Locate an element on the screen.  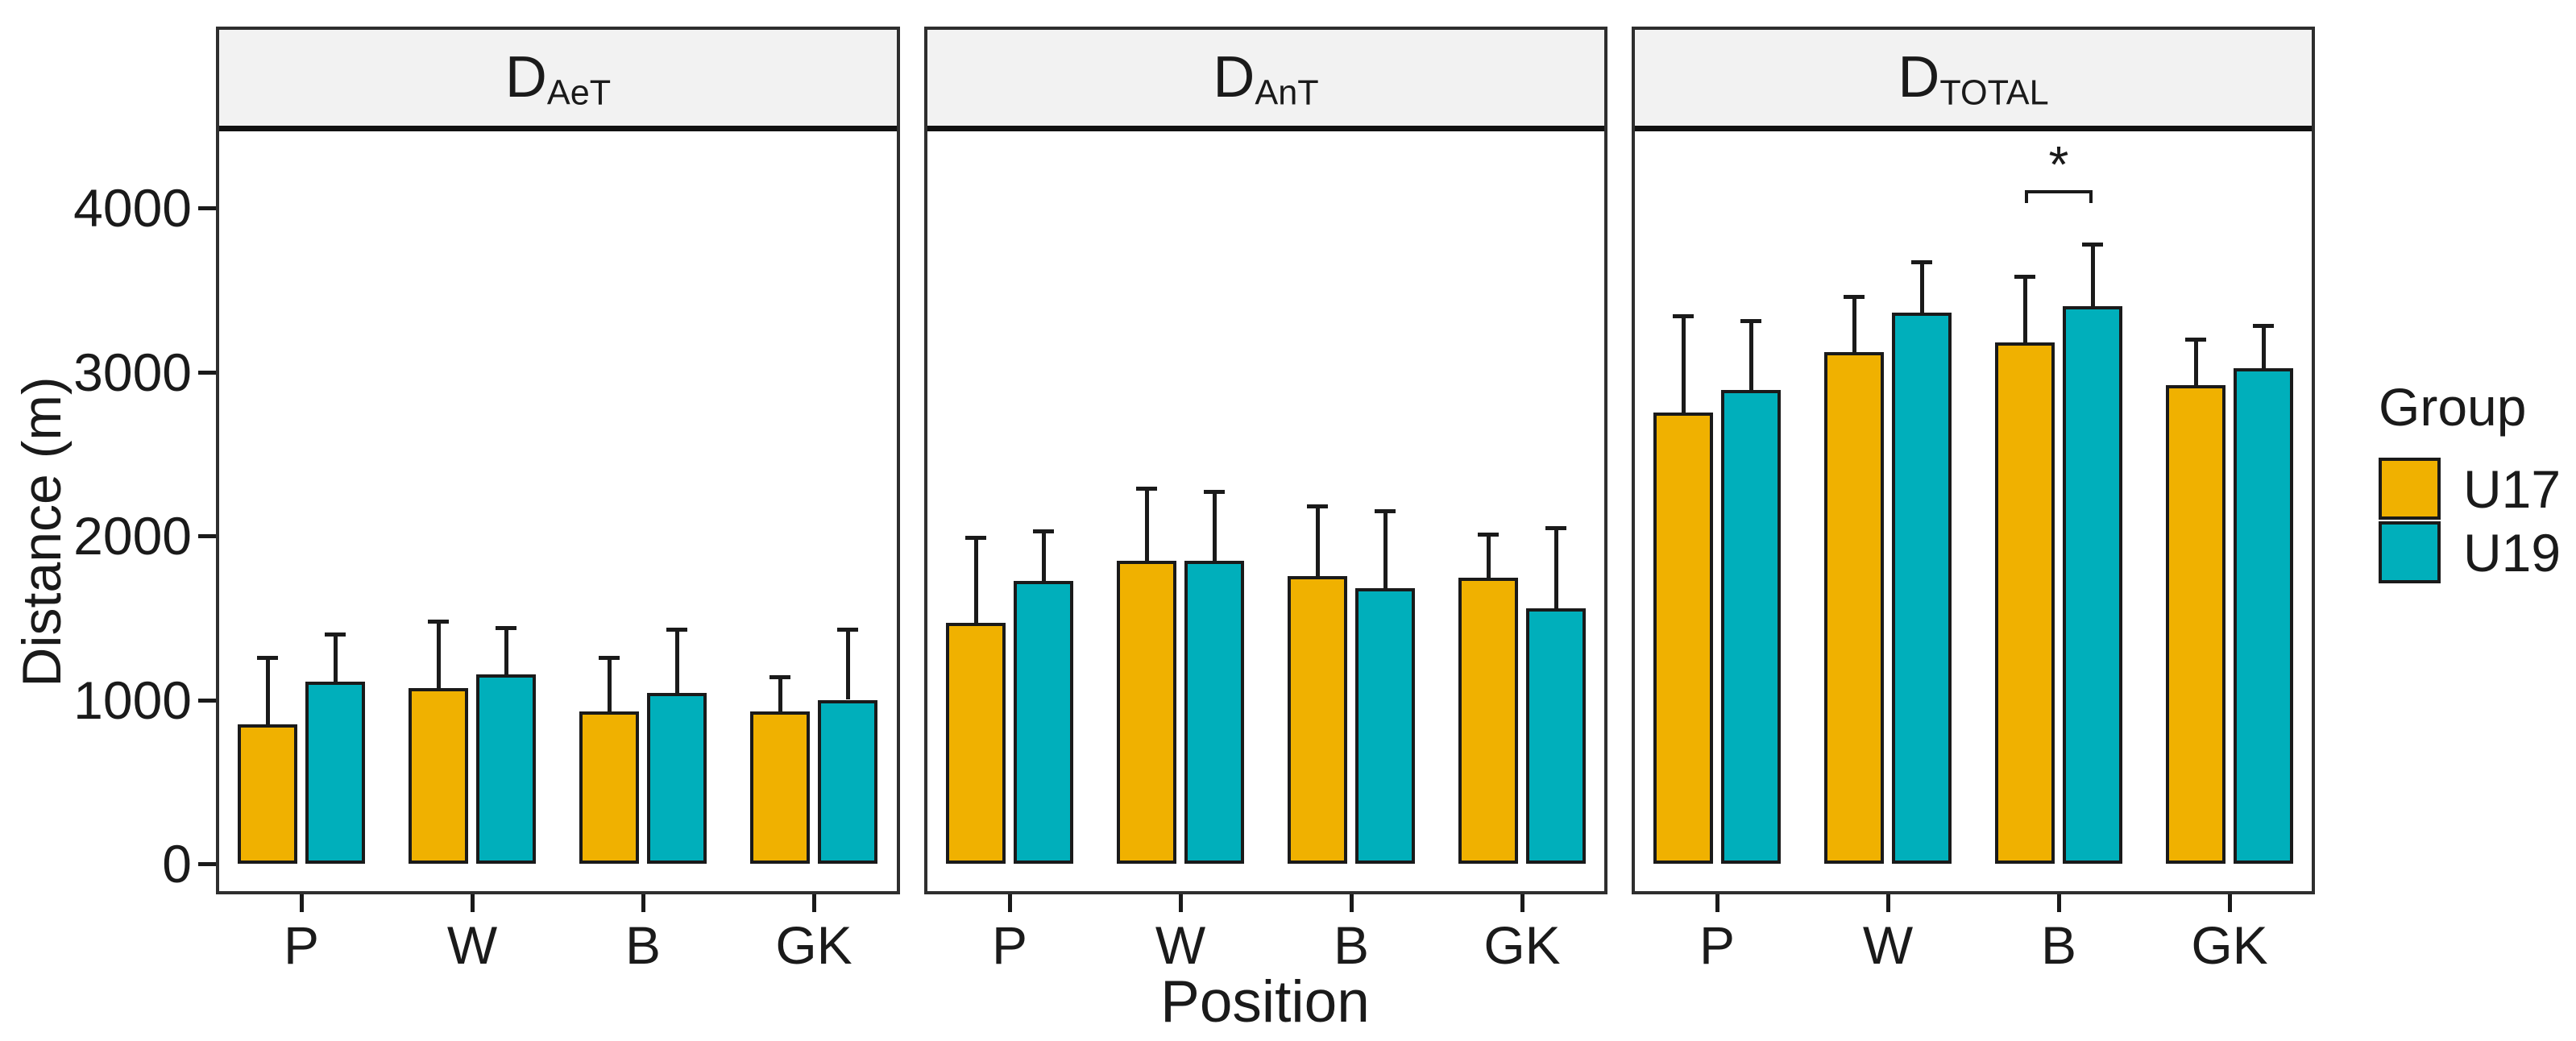
x-axis-title: Position is located at coordinates (1265, 1002).